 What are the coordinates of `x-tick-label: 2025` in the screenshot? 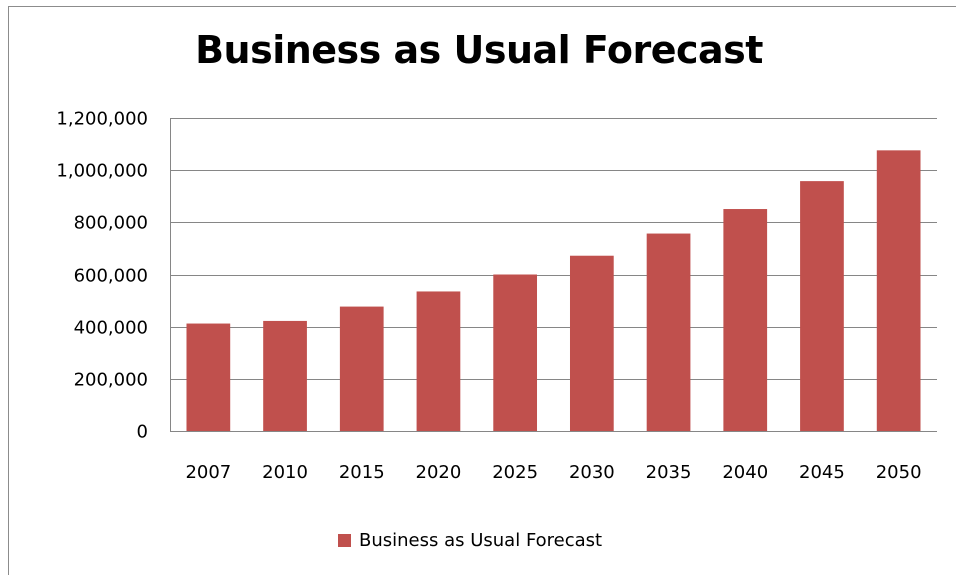 It's located at (515, 472).